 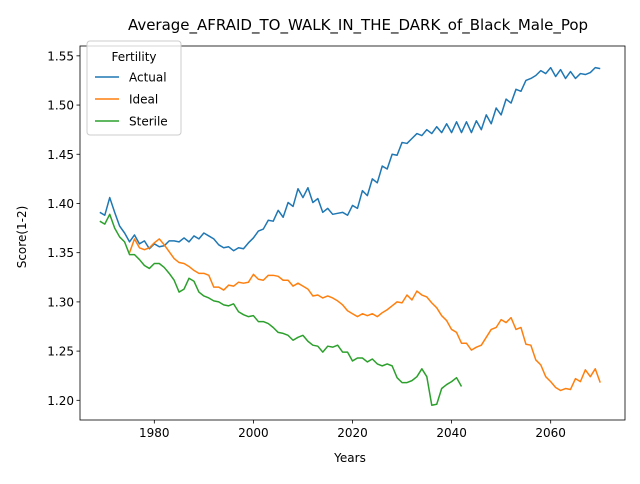 What do you see at coordinates (60, 106) in the screenshot?
I see `y-tick-label: 1.50` at bounding box center [60, 106].